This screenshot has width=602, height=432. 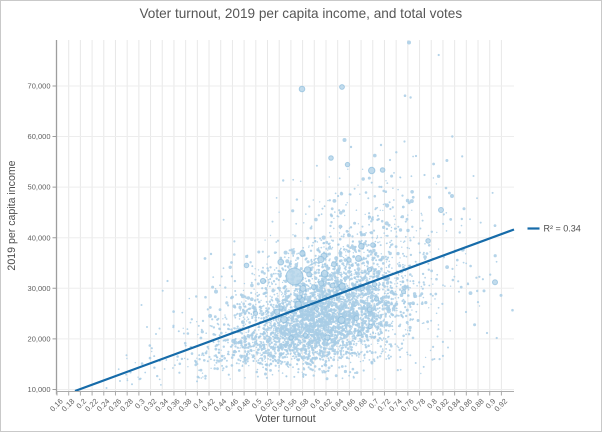 I want to click on svg-text: 10,000, so click(x=39, y=389).